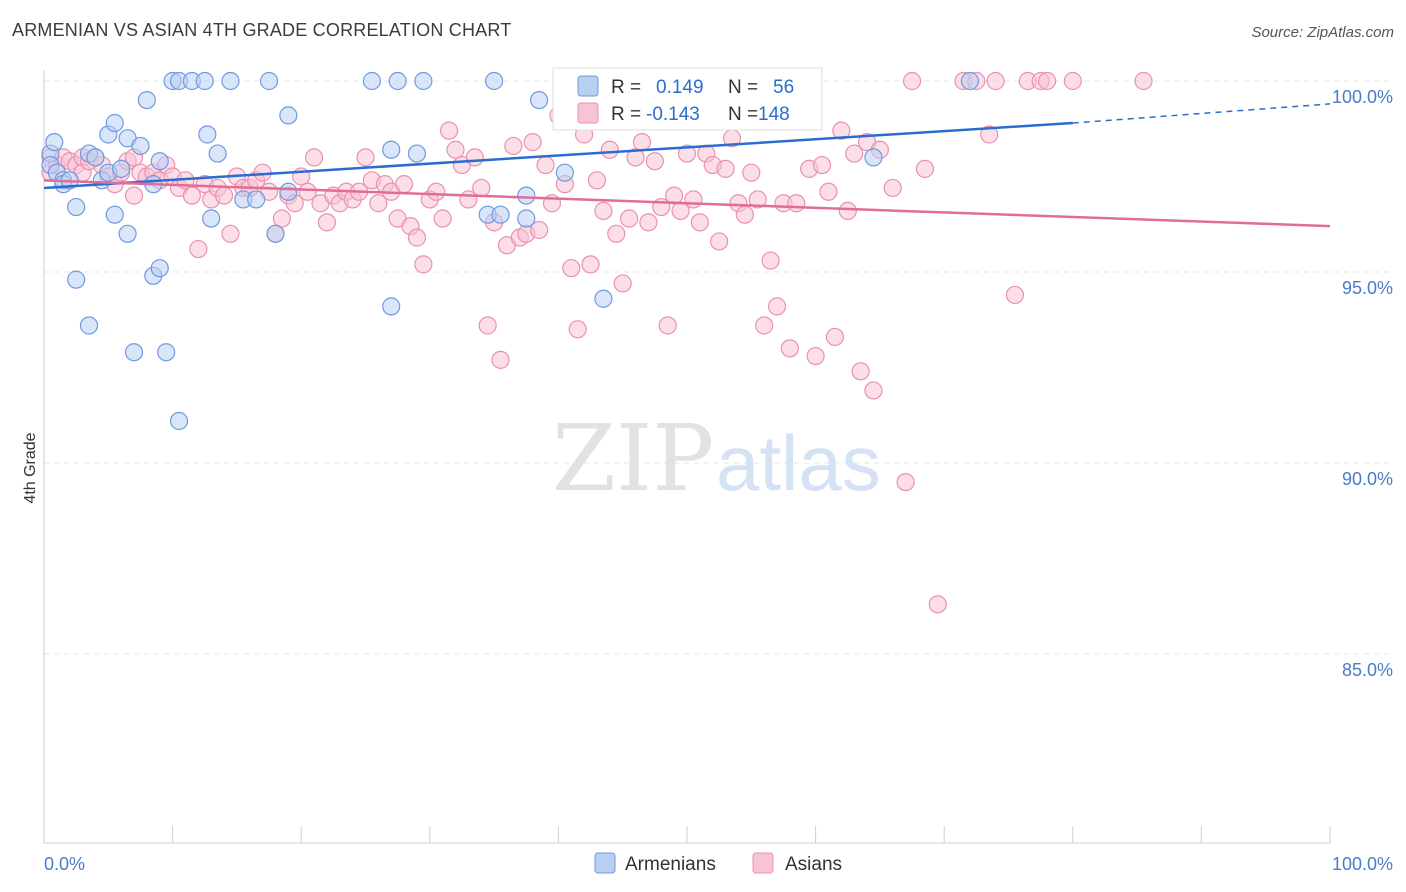 The width and height of the screenshot is (1406, 892). Describe the element at coordinates (687, 99) in the screenshot. I see `stats-legend: R = 0.149 N = 56 R = -0.143 N = 148` at that location.